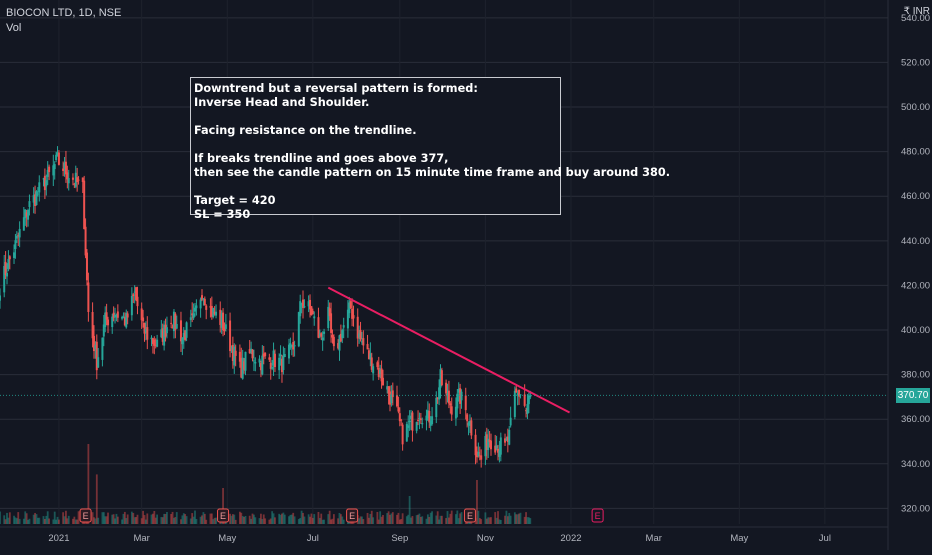 This screenshot has height=555, width=932. What do you see at coordinates (915, 285) in the screenshot?
I see `y-tick-label: 420.00` at bounding box center [915, 285].